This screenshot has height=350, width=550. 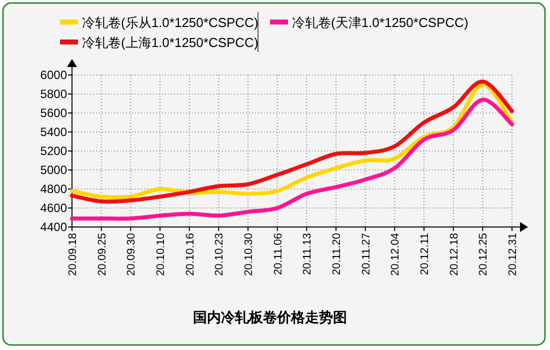 What do you see at coordinates (337, 254) in the screenshot?
I see `x-tick-label: 20.11.20` at bounding box center [337, 254].